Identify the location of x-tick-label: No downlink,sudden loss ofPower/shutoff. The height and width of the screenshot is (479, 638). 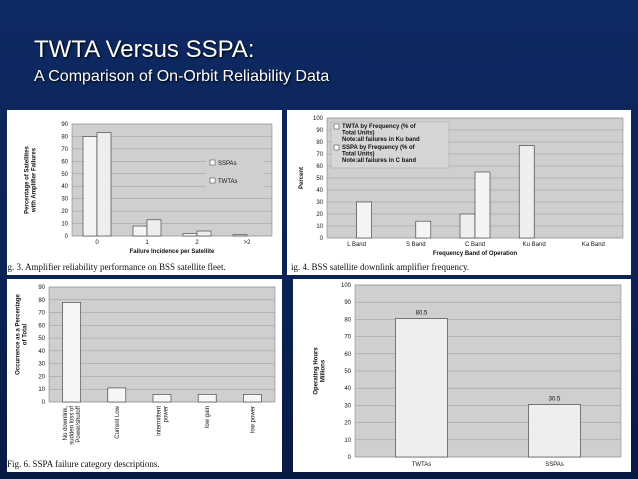
(72, 425).